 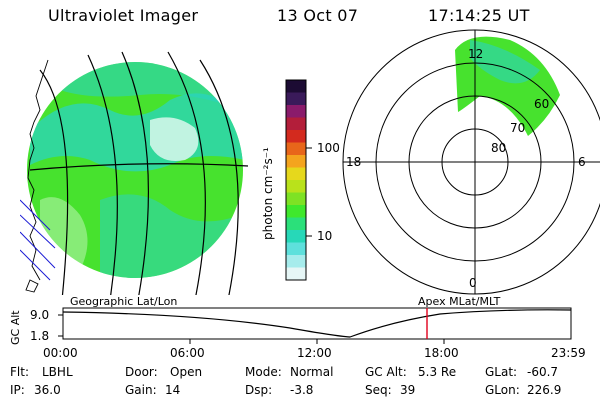 I want to click on glon-value: 226.9, so click(x=544, y=390).